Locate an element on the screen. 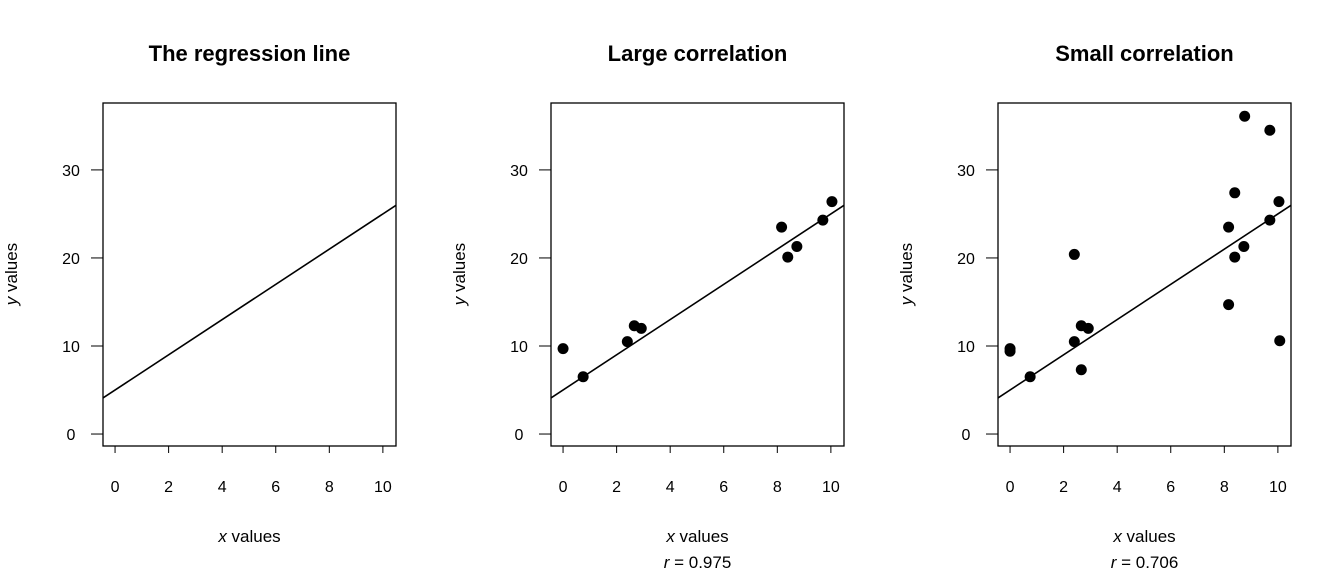  correlation-label: r = 0.706 is located at coordinates (1145, 562).